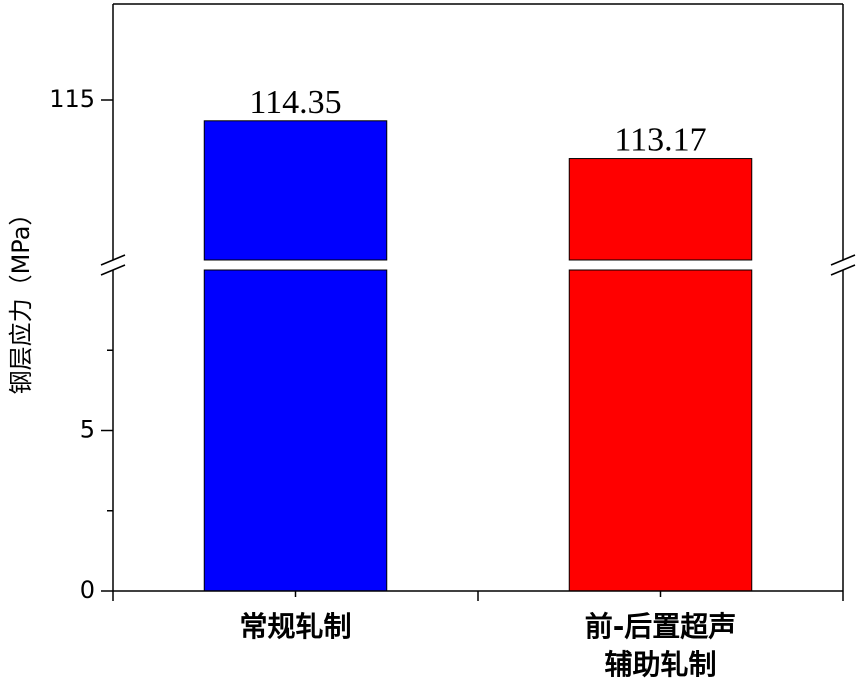  I want to click on x-tick-label: 前-后置超声, so click(661, 626).